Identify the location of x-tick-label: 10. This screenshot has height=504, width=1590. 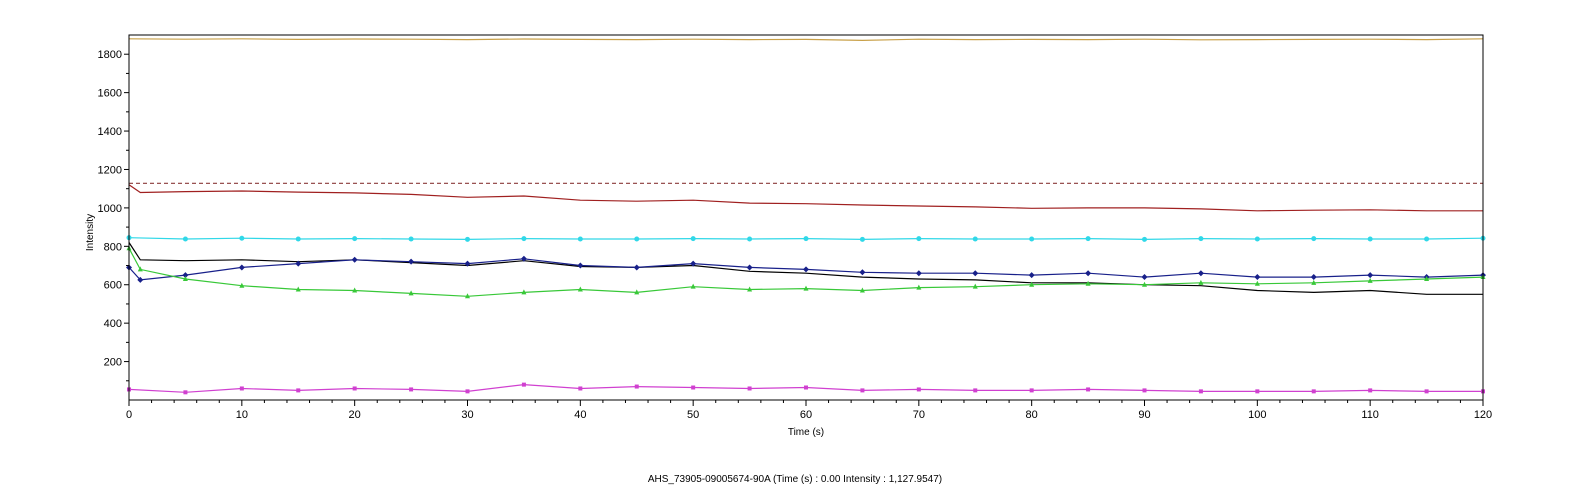
(242, 415).